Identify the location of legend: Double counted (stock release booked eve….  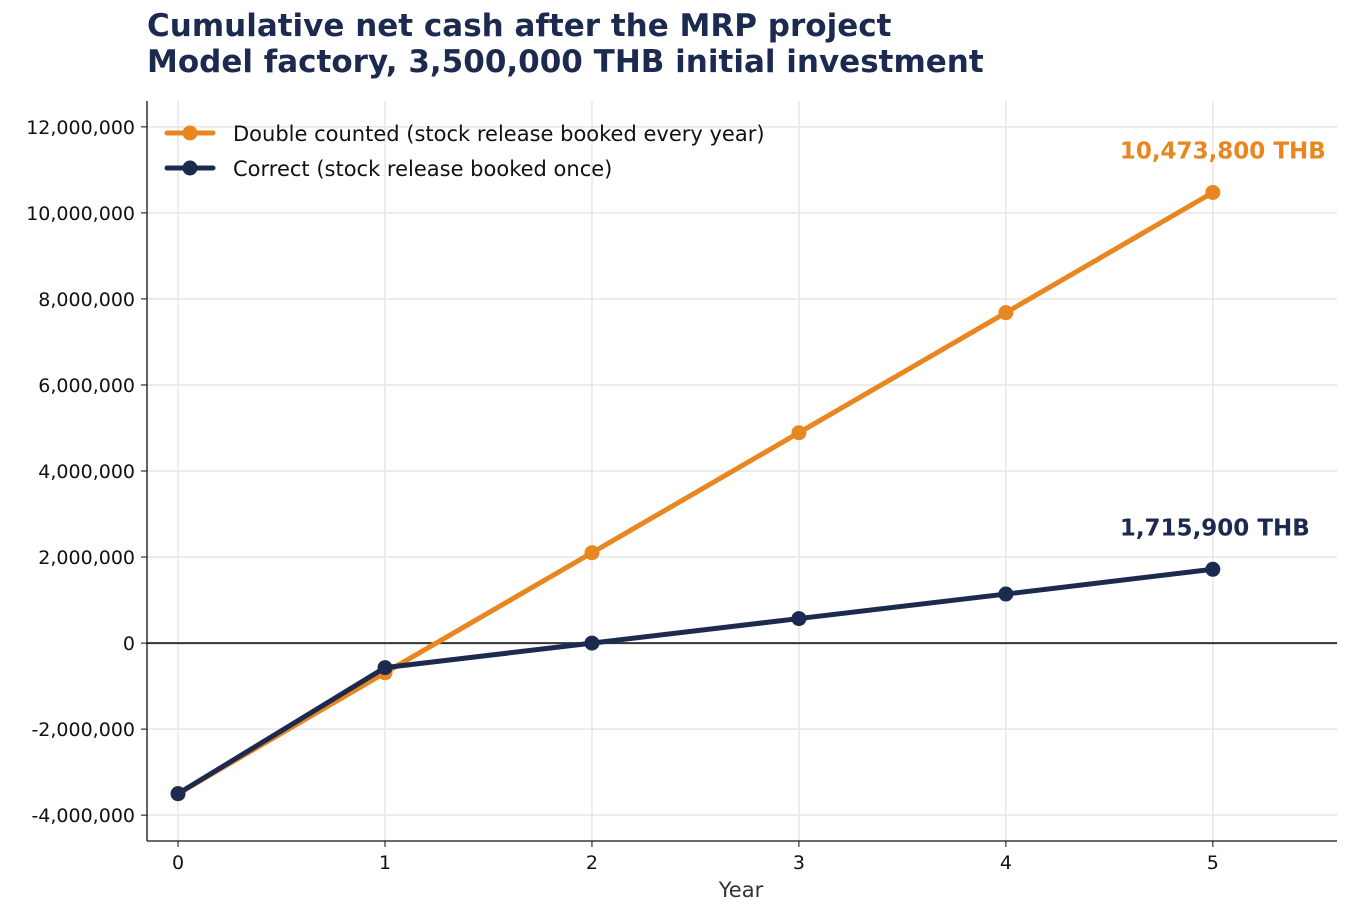
(464, 151).